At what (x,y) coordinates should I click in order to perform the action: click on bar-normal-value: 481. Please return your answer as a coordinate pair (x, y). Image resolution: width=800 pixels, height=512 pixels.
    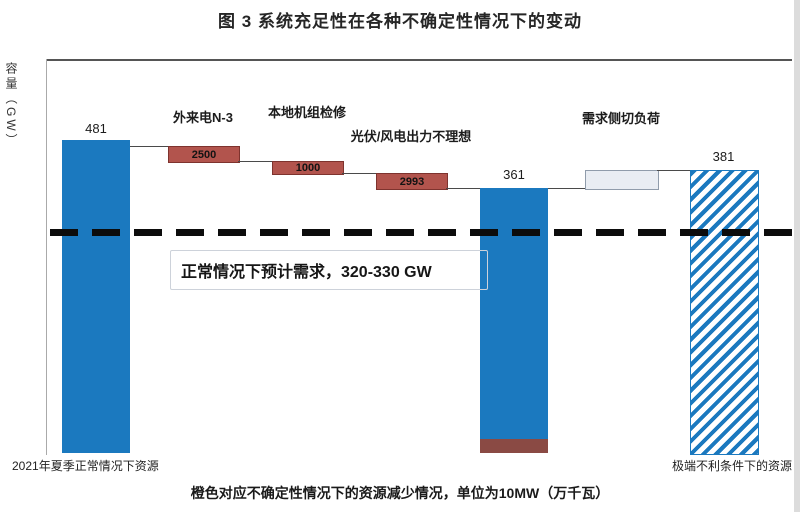
    Looking at the image, I should click on (96, 128).